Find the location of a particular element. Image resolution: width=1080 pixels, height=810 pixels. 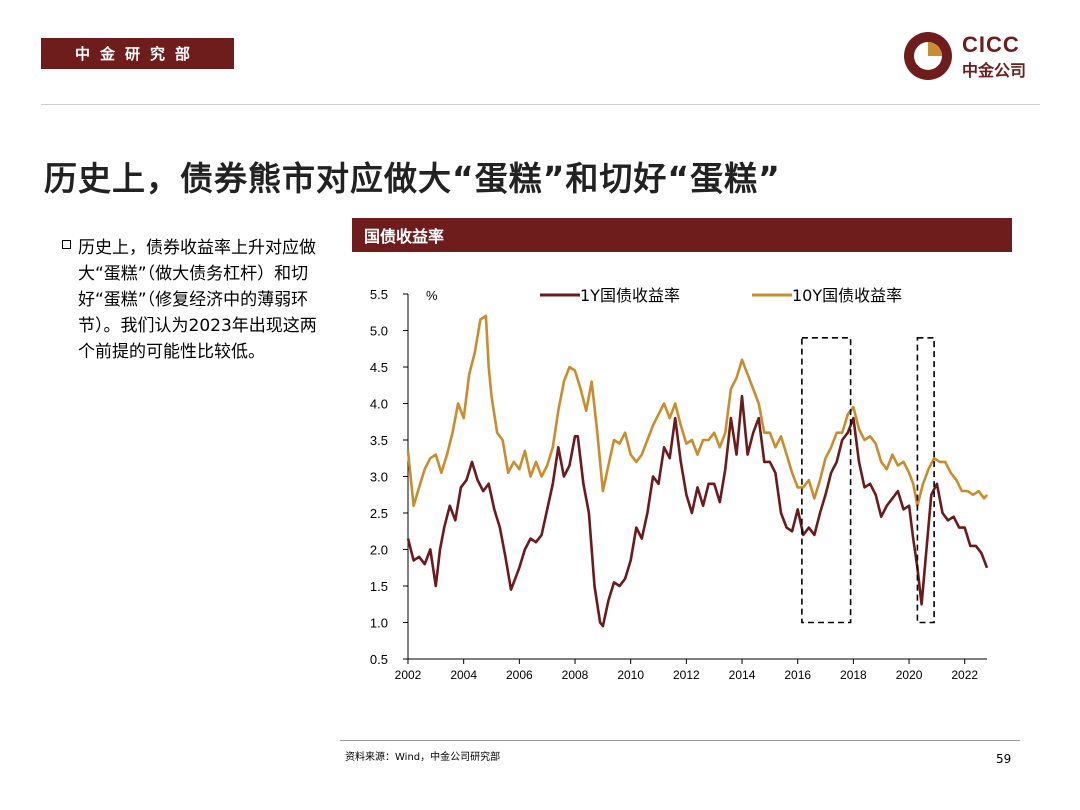

x-tick-label: 2004 is located at coordinates (463, 675).